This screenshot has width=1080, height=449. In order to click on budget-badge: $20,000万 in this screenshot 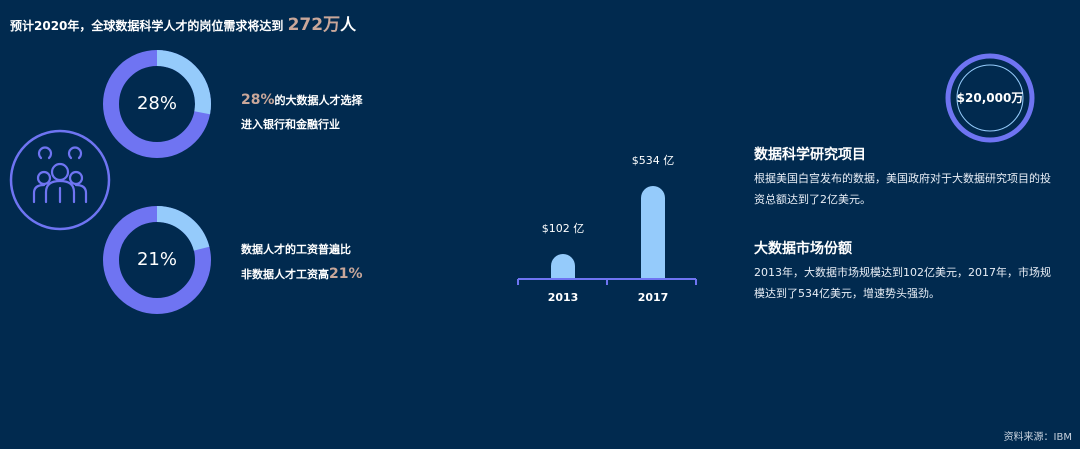, I will do `click(990, 98)`.